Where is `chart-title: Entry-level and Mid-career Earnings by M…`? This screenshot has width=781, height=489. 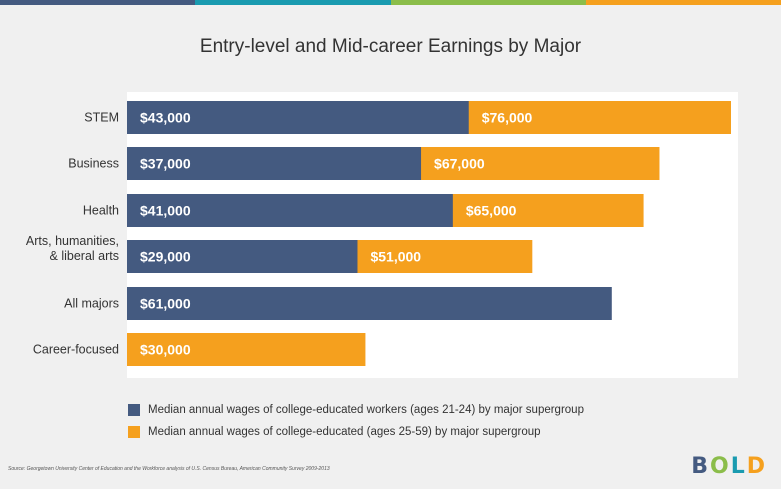 chart-title: Entry-level and Mid-career Earnings by M… is located at coordinates (390, 46).